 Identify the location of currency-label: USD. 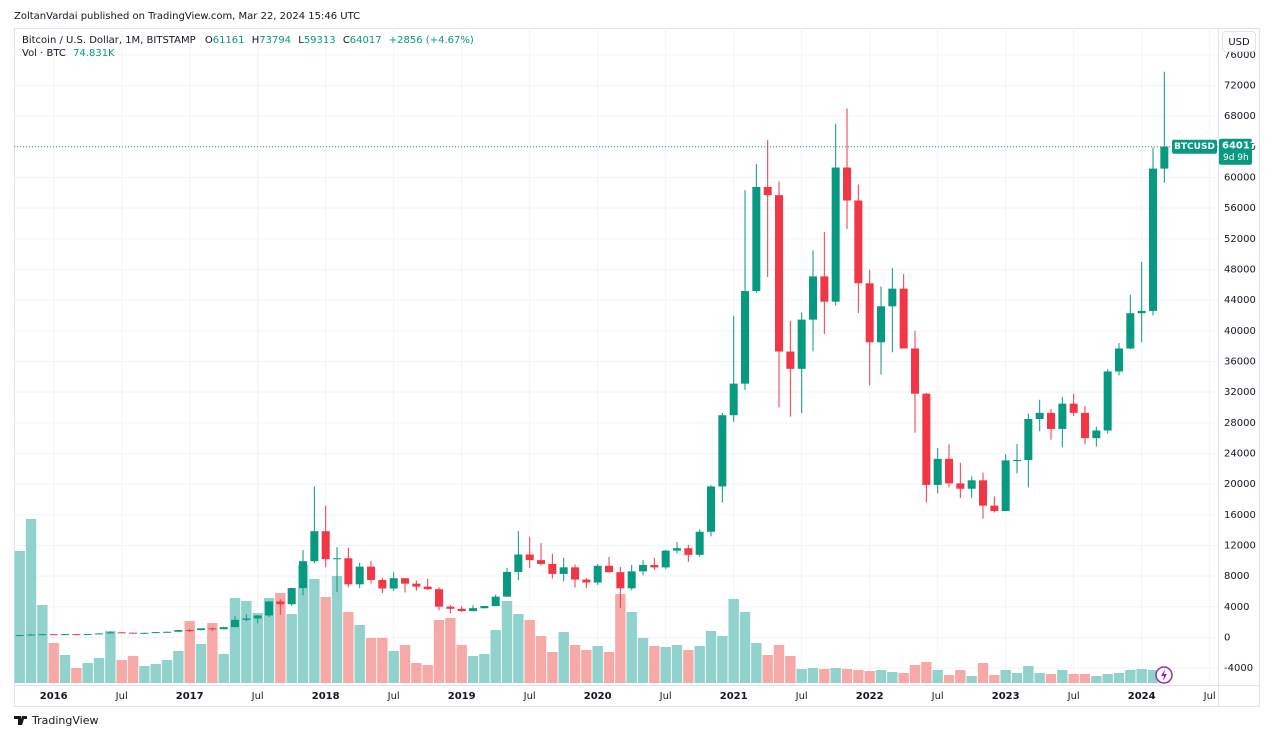
(1239, 42).